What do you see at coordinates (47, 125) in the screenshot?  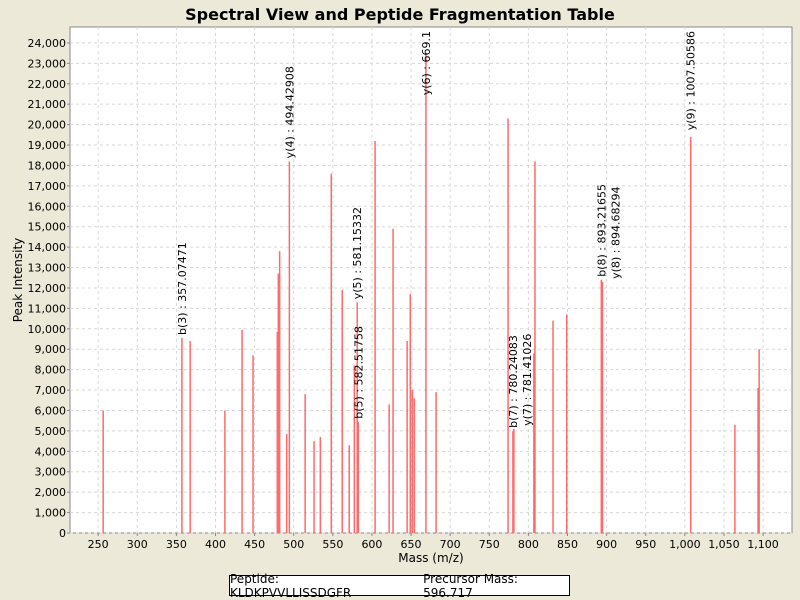 I see `y-tick-label: 20,000` at bounding box center [47, 125].